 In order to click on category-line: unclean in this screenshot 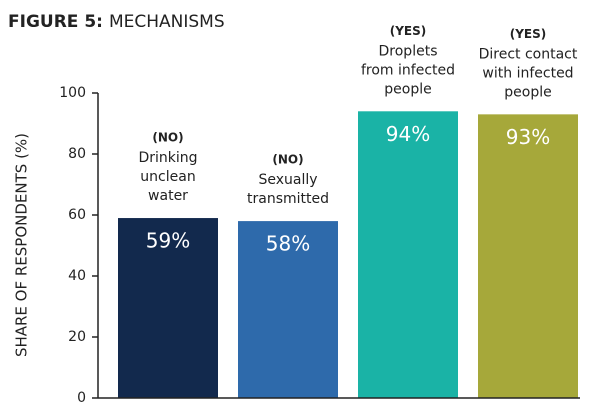, I will do `click(167, 177)`.